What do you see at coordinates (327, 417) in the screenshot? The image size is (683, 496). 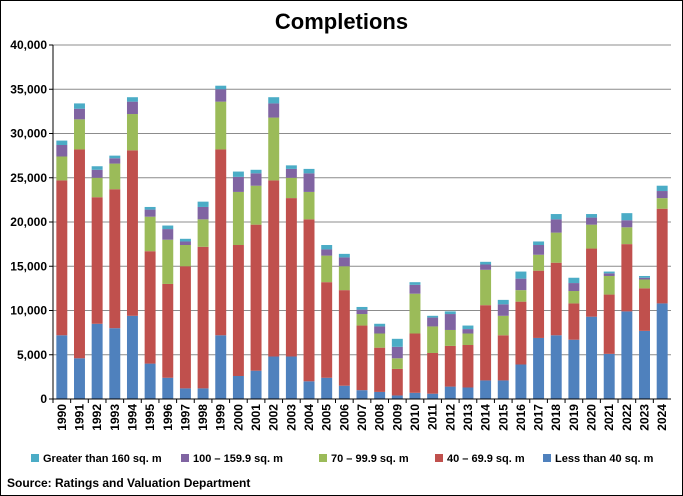 I see `x-tick-label: 2005` at bounding box center [327, 417].